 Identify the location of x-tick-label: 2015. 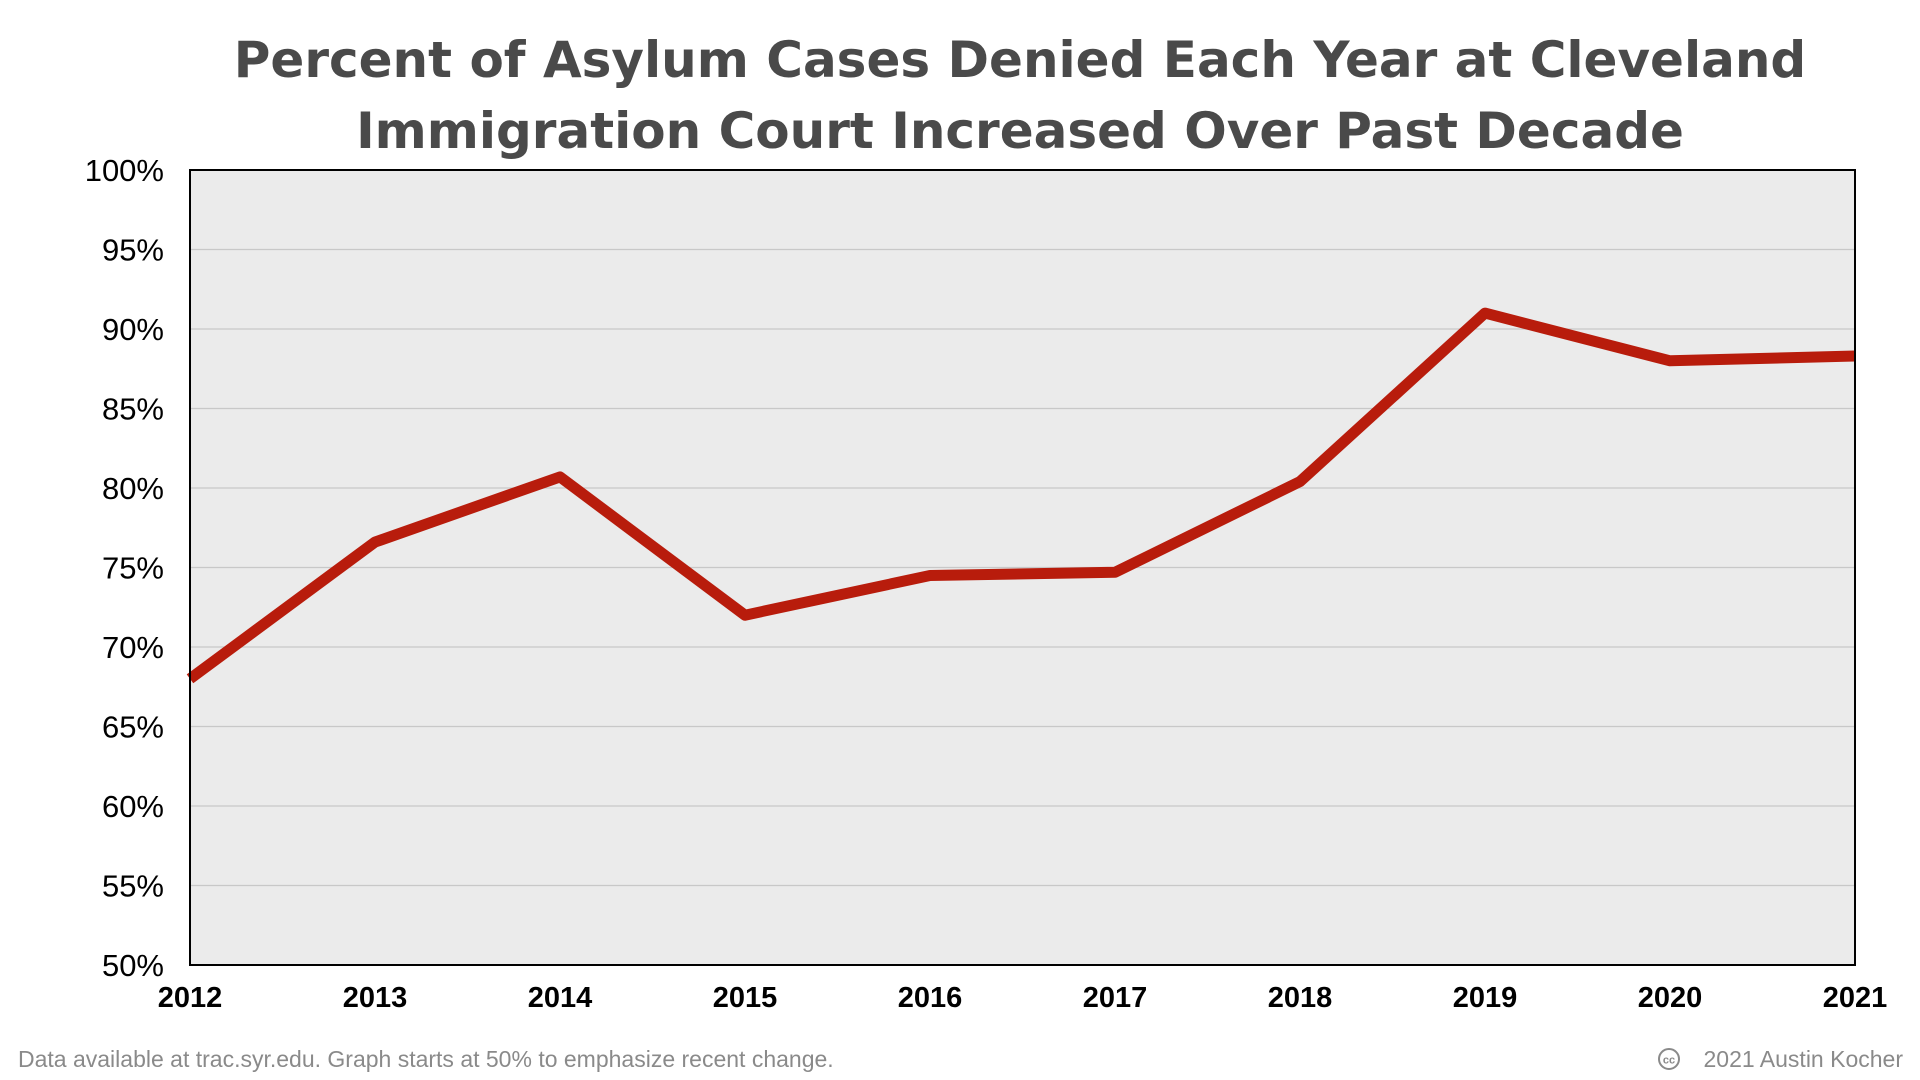
(745, 998).